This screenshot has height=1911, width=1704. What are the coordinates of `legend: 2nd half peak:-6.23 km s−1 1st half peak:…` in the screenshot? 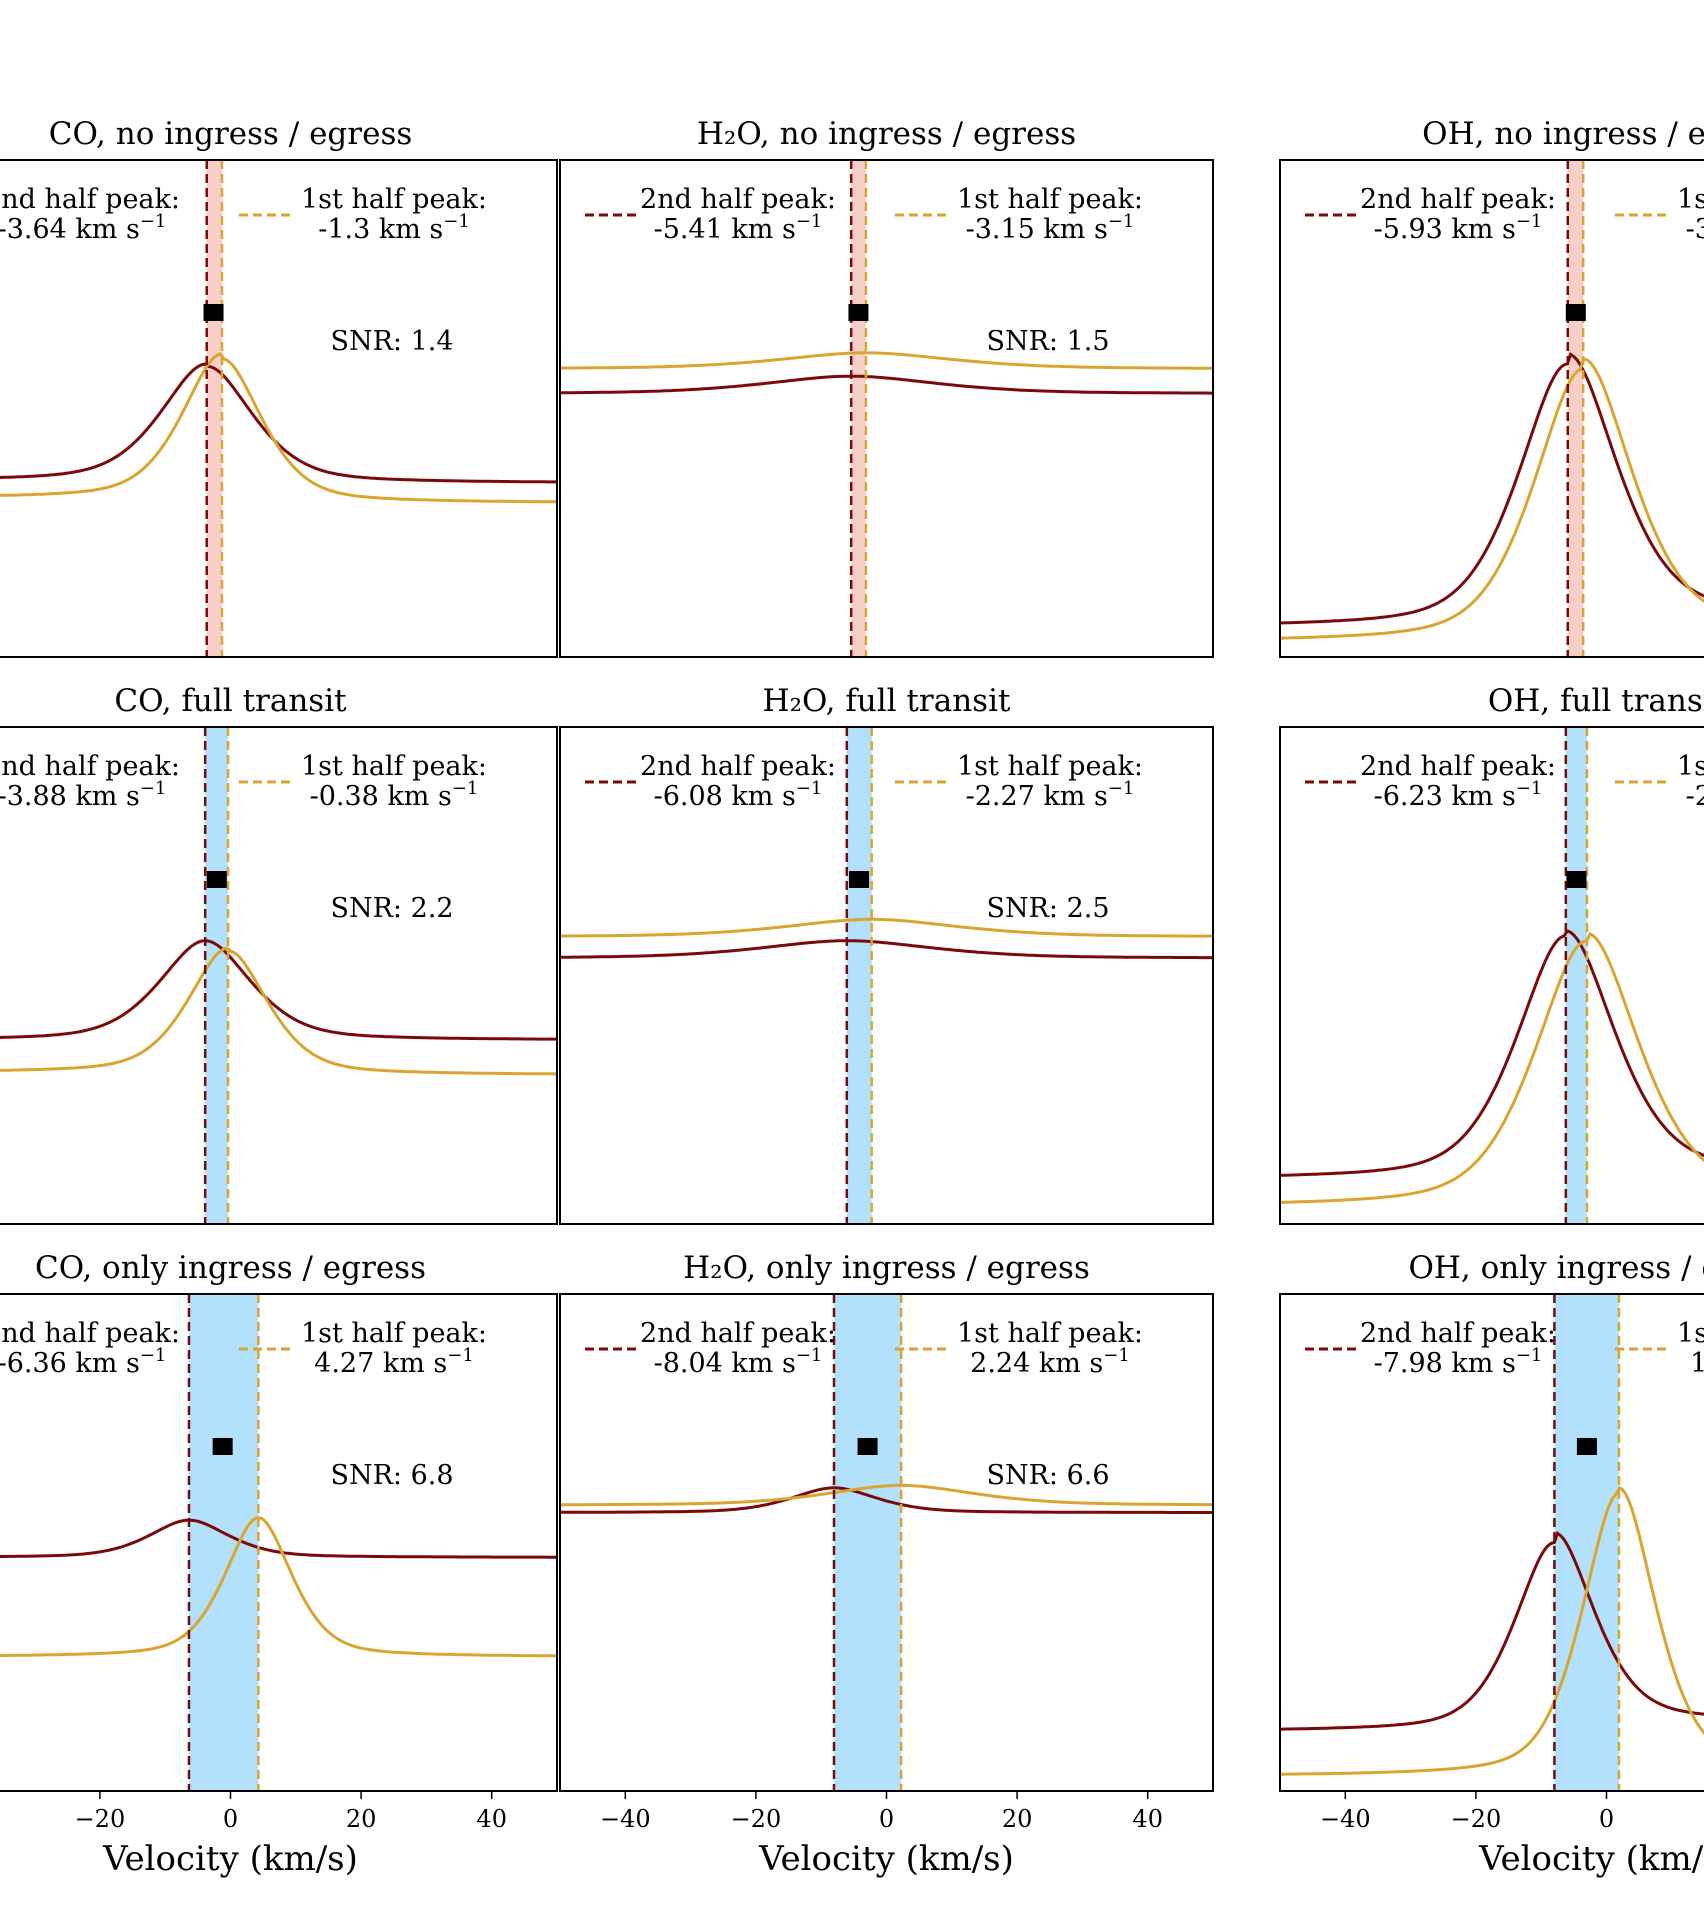 It's located at (1504, 781).